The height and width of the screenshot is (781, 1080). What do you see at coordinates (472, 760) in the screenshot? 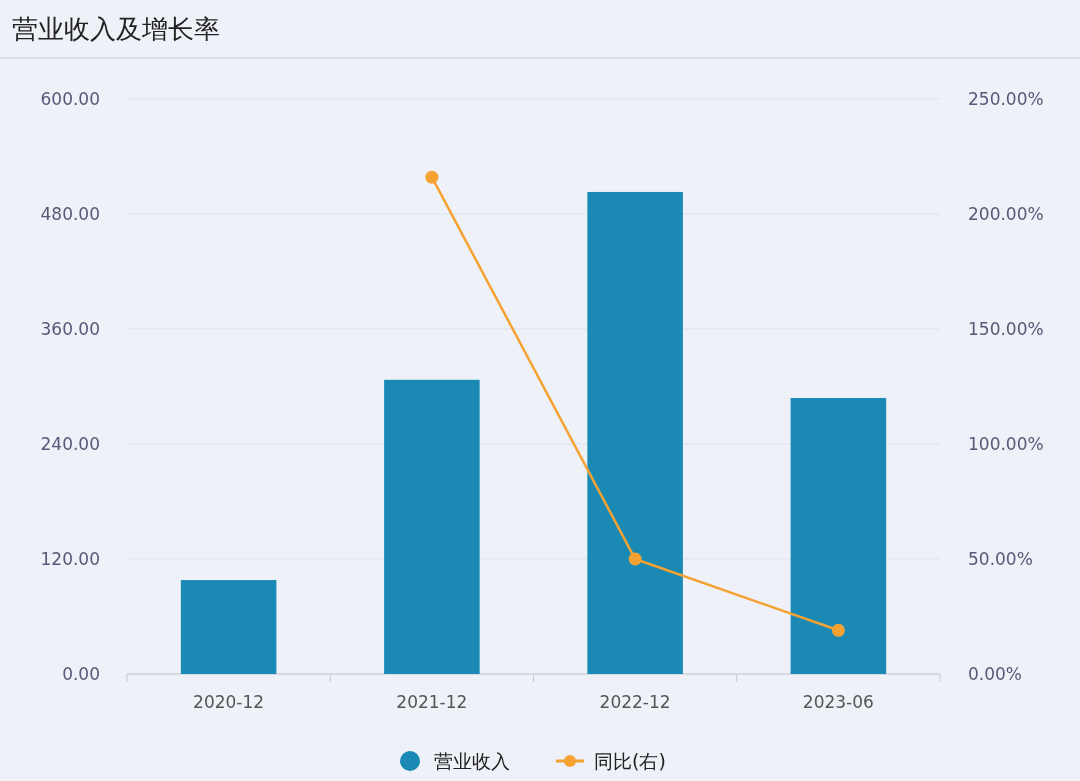
I see `legend-label: 营业收入` at bounding box center [472, 760].